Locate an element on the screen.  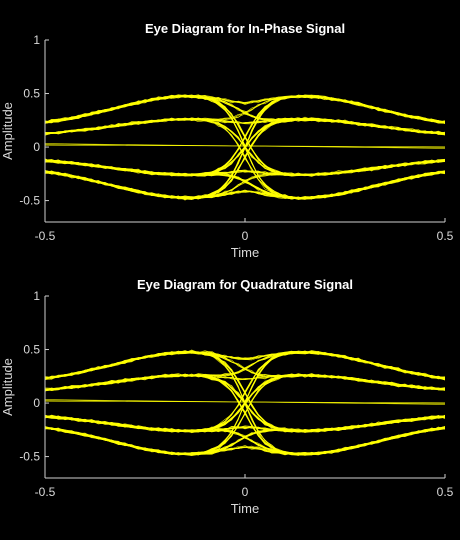
chart-title: Eye Diagram for In-Phase Signal is located at coordinates (245, 28).